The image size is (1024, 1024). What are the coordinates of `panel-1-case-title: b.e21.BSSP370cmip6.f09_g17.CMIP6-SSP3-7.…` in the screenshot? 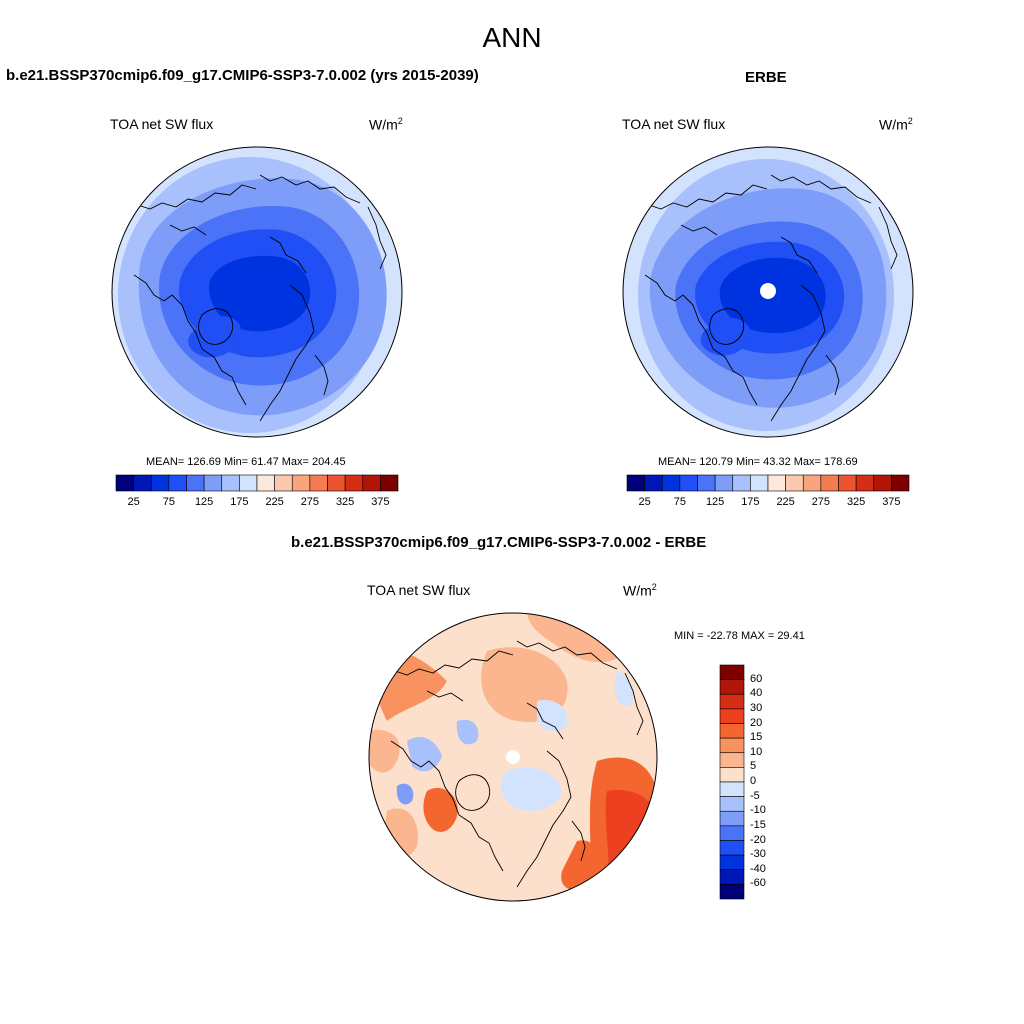 It's located at (242, 75).